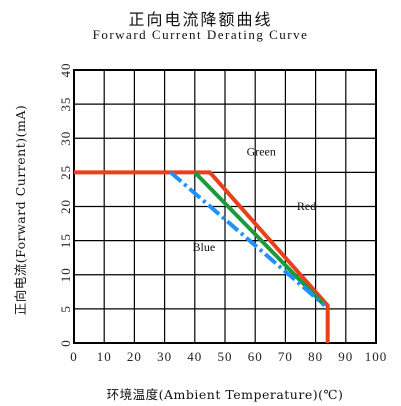  What do you see at coordinates (65, 104) in the screenshot?
I see `y-tick-label: 35` at bounding box center [65, 104].